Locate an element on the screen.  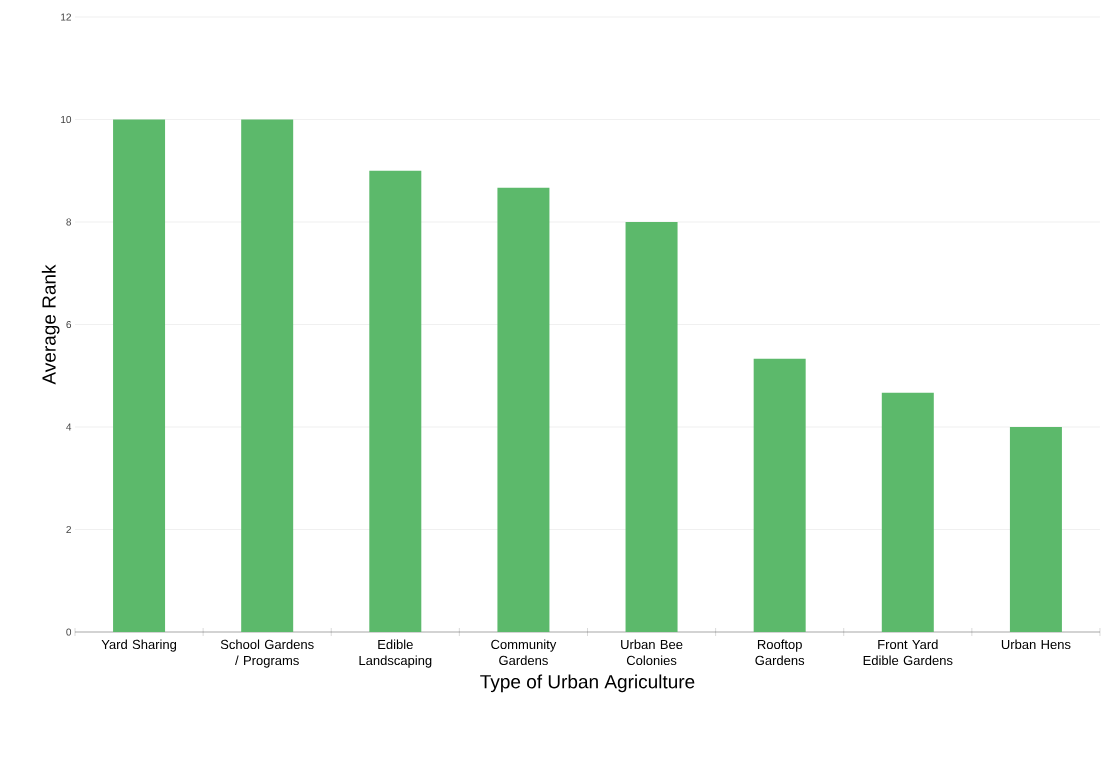
y-tick-label: 8 is located at coordinates (69, 222).